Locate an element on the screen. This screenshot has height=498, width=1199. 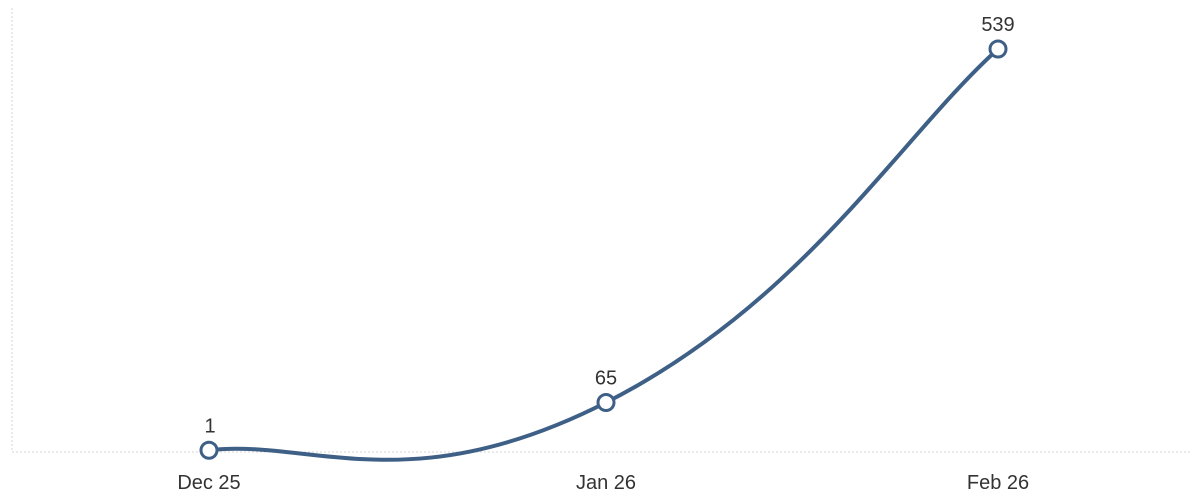
data-label: 539 is located at coordinates (997, 25).